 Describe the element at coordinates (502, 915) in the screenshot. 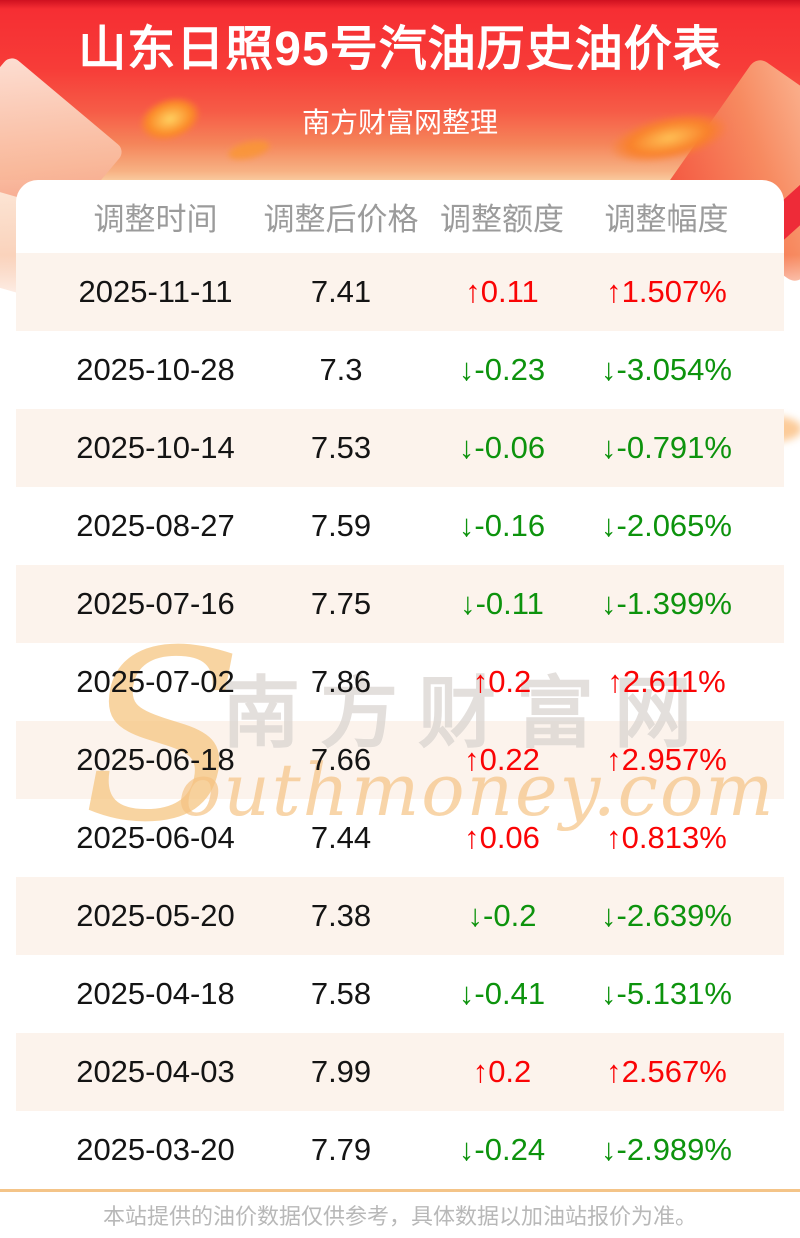

I see `cell-change: ↓-0.2` at that location.